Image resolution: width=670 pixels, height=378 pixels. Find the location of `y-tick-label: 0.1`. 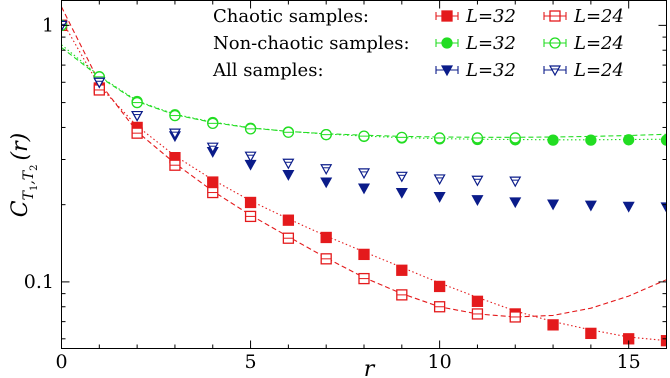

y-tick-label: 0.1 is located at coordinates (39, 282).